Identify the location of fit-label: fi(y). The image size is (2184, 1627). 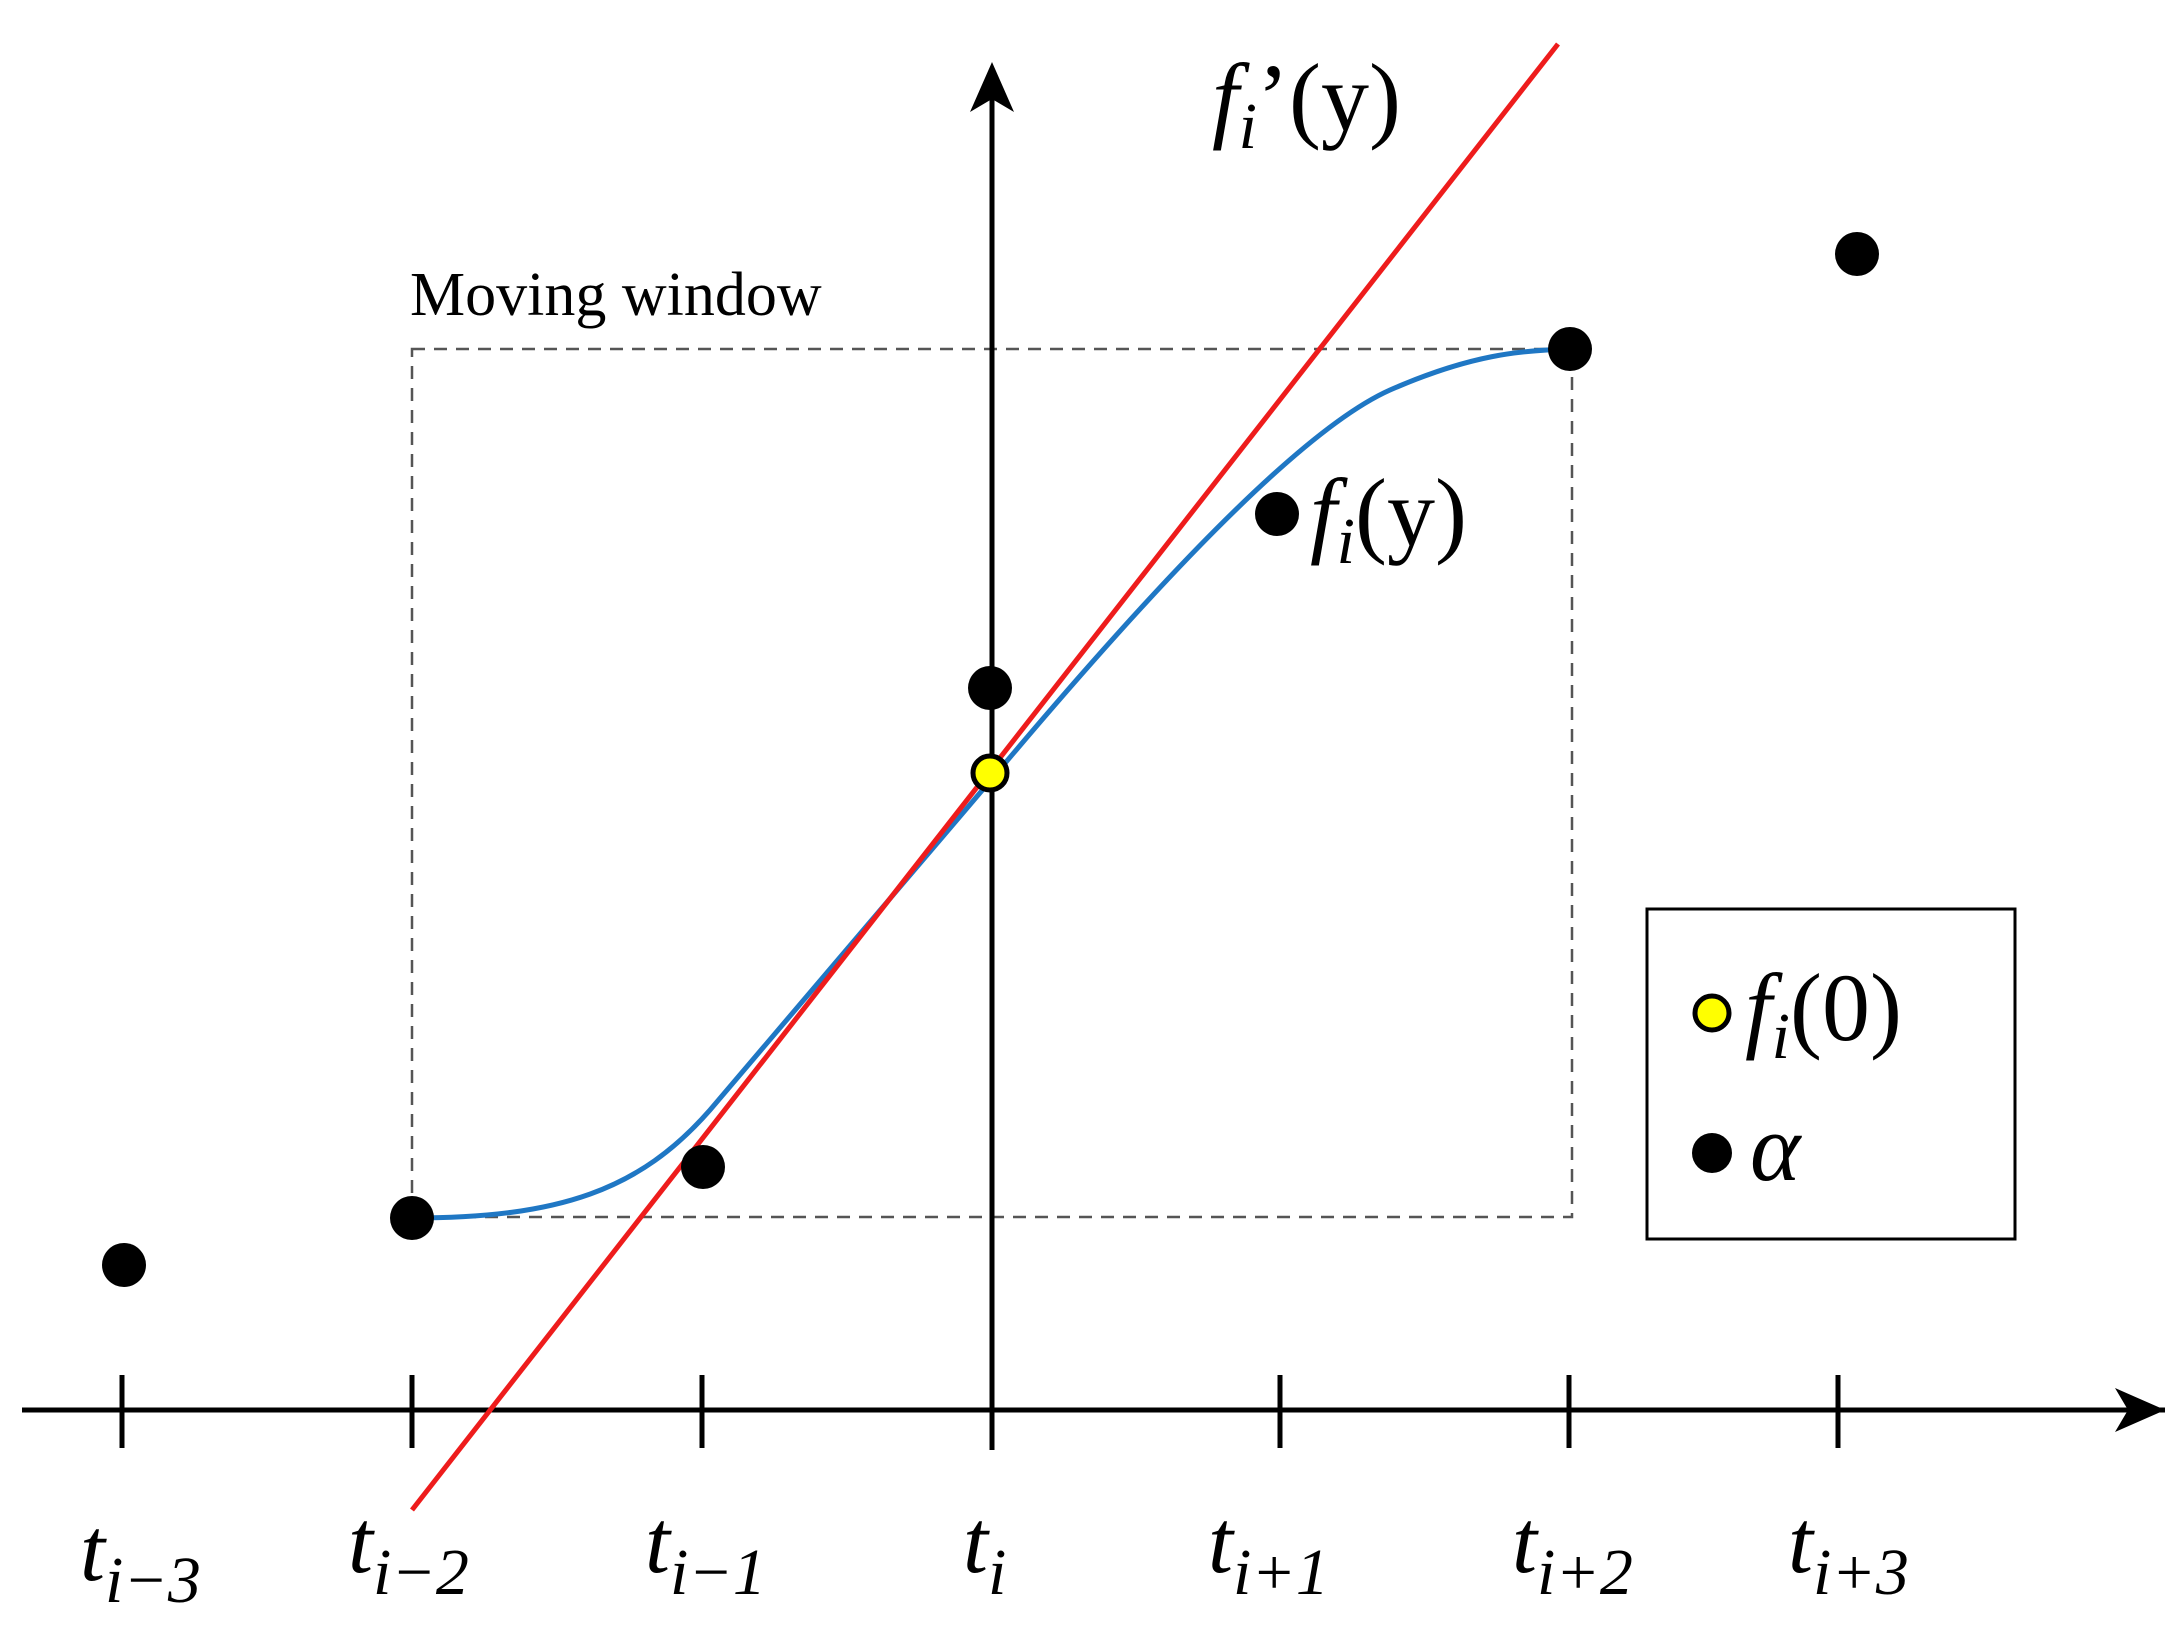
(1388, 518).